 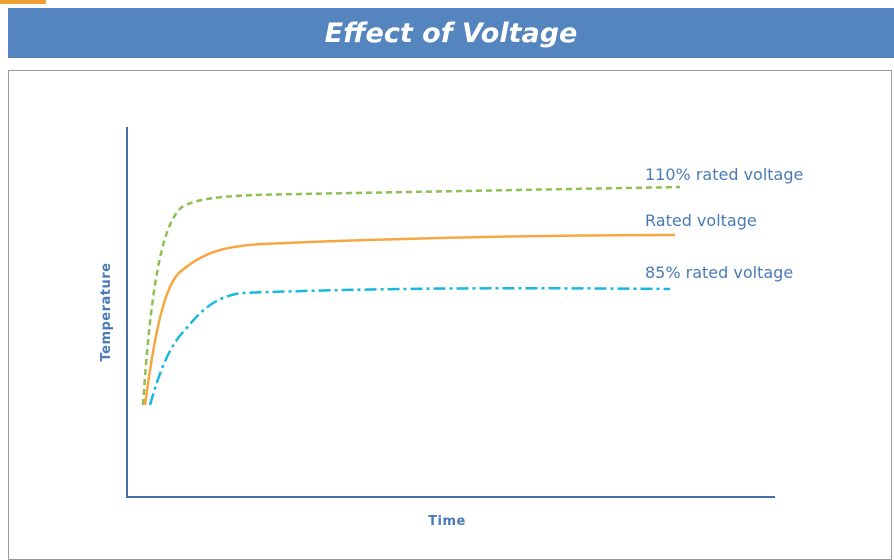 What do you see at coordinates (447, 521) in the screenshot?
I see `x-axis-label: Time` at bounding box center [447, 521].